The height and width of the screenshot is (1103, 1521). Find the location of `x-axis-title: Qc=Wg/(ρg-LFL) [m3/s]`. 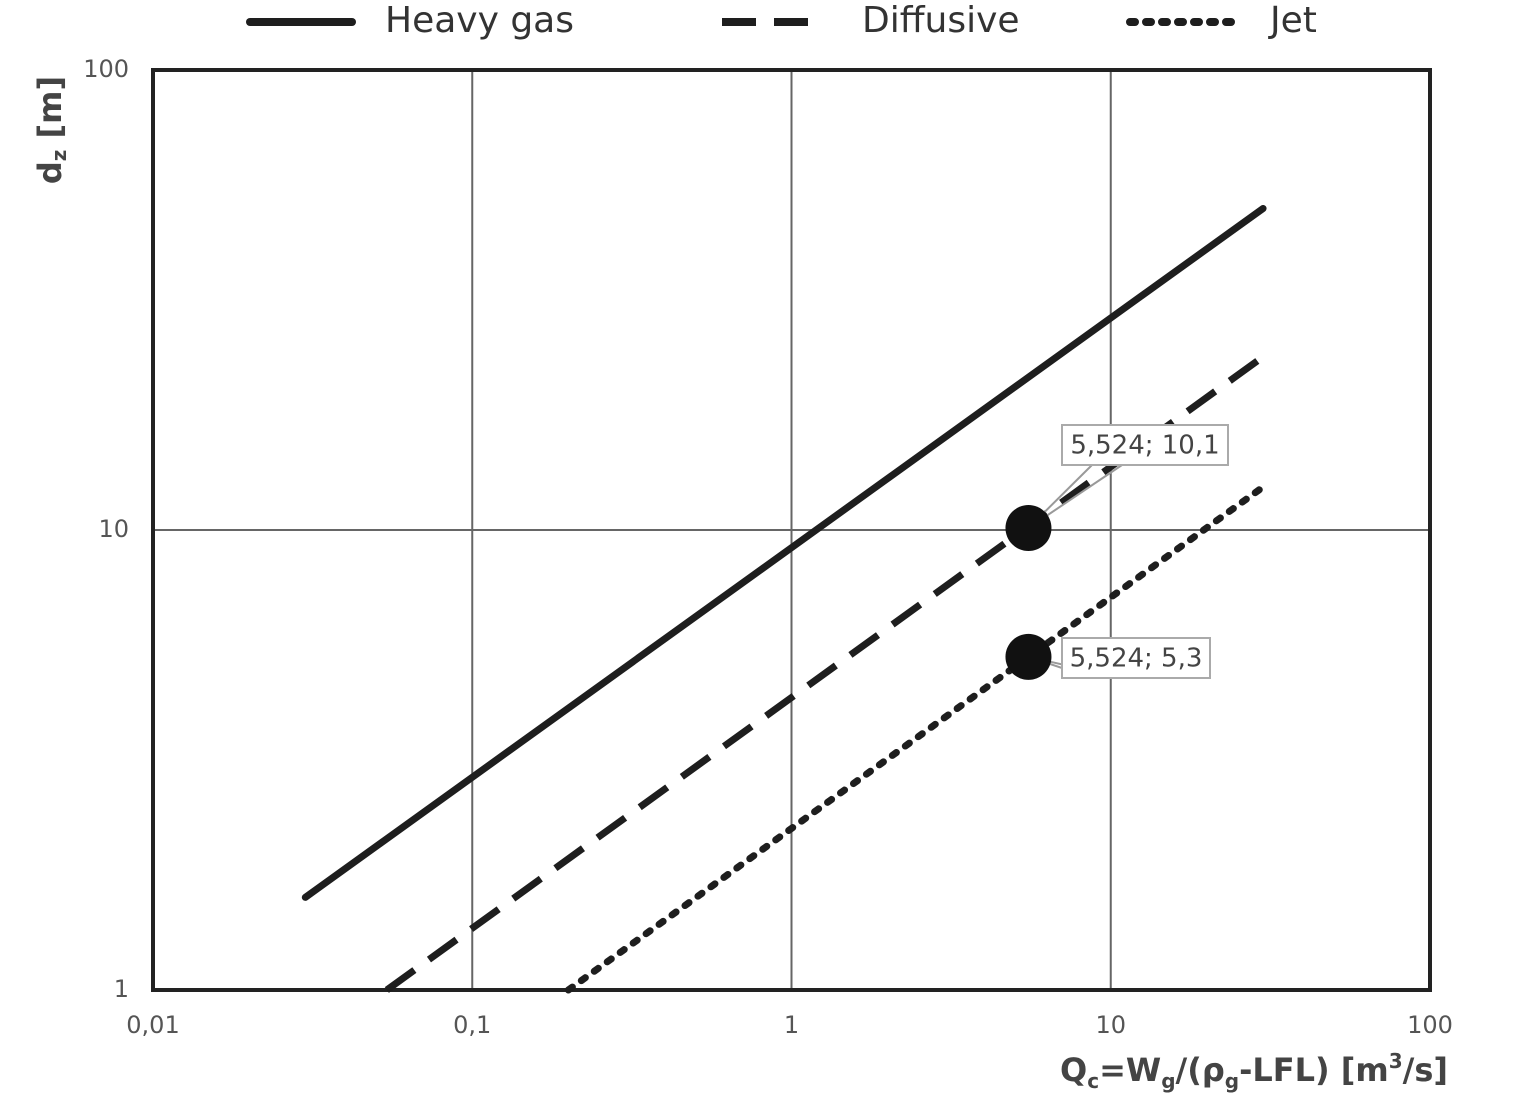

x-axis-title: Qc=Wg/(ρg-LFL) [m3/s] is located at coordinates (1254, 1071).